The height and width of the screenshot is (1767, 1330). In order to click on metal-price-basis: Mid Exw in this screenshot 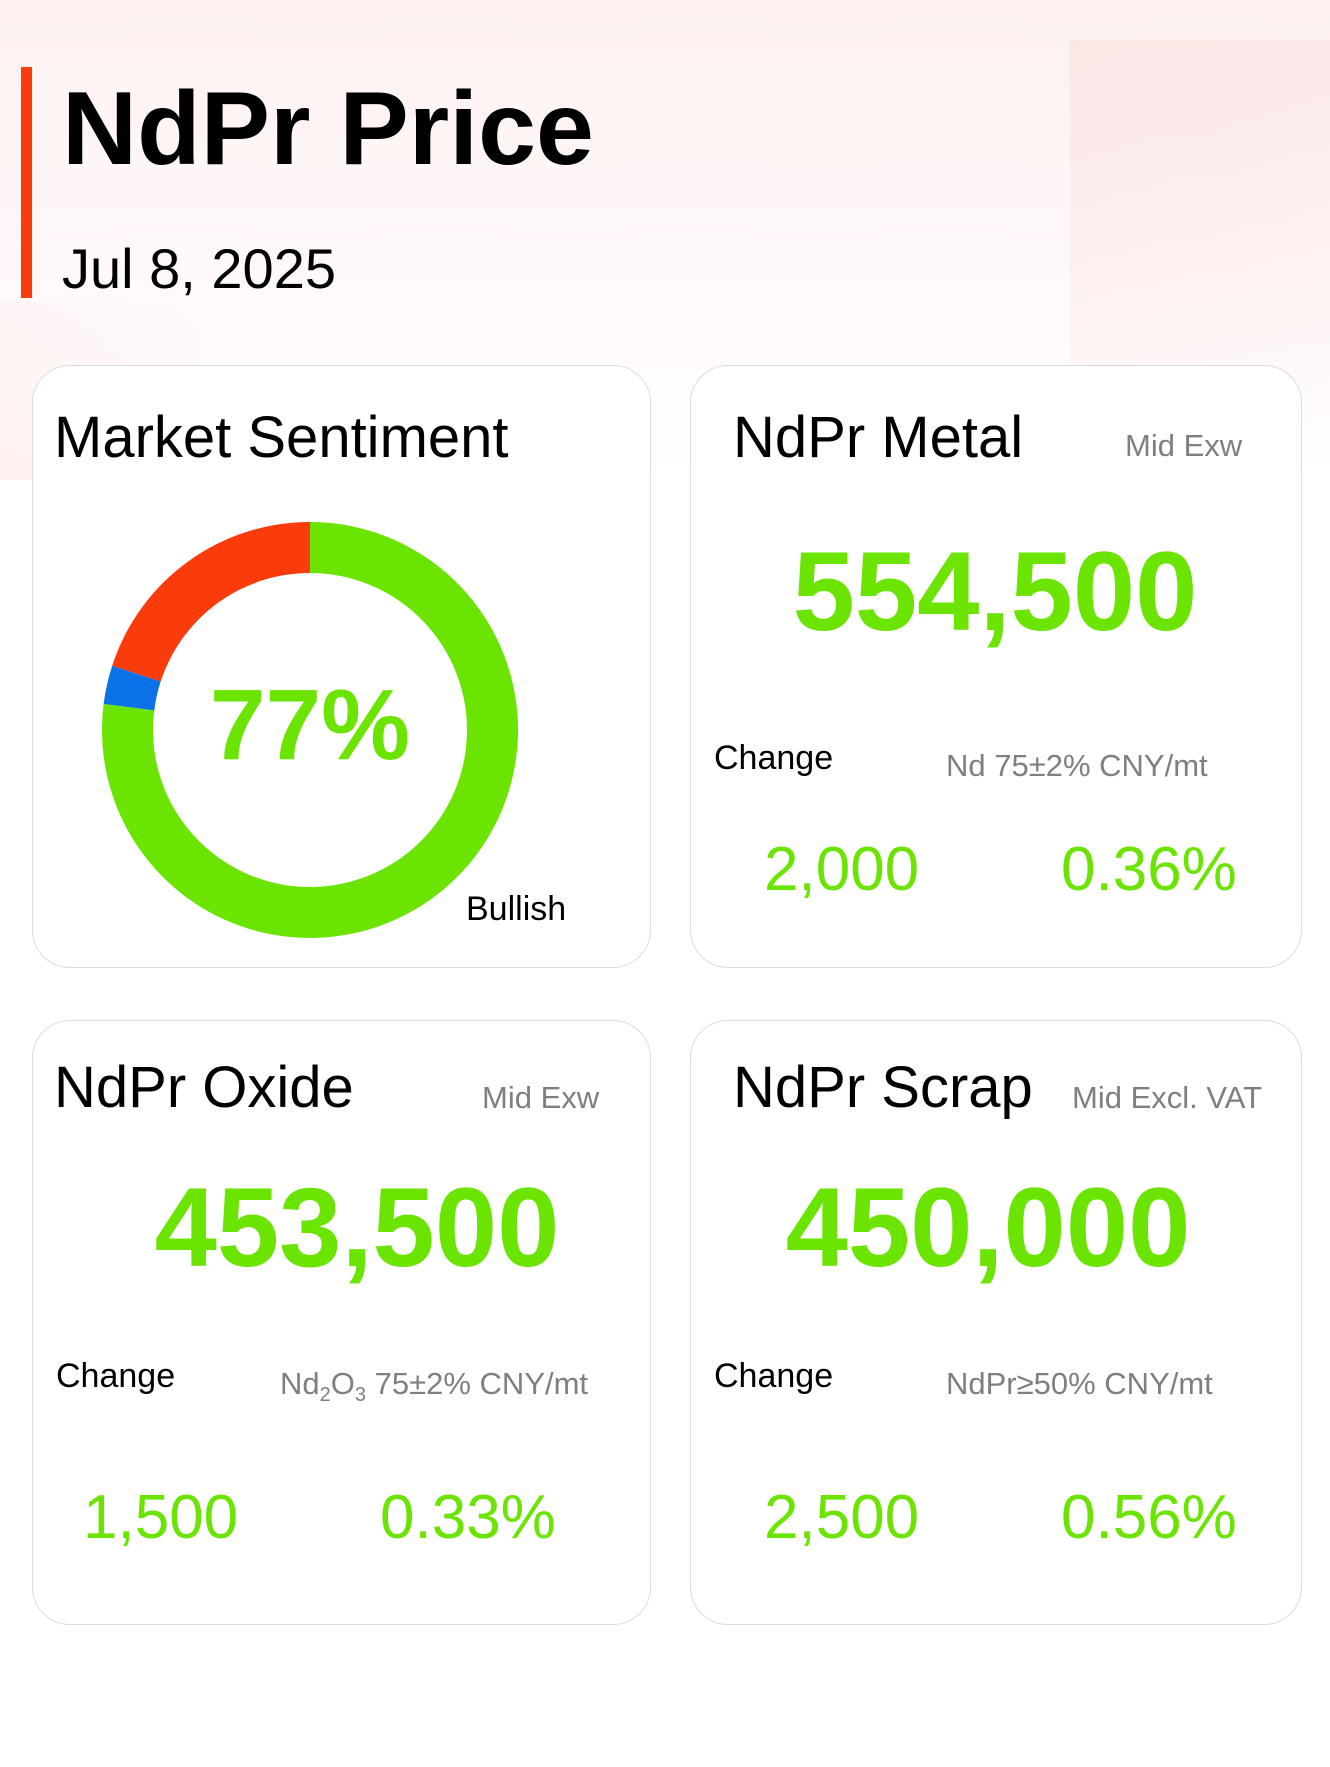, I will do `click(1184, 445)`.